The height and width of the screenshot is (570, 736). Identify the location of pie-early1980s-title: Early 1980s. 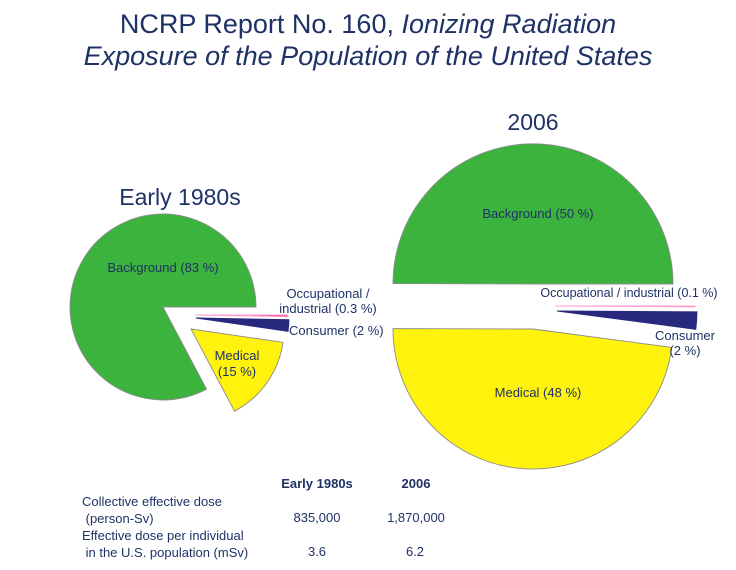
(180, 197).